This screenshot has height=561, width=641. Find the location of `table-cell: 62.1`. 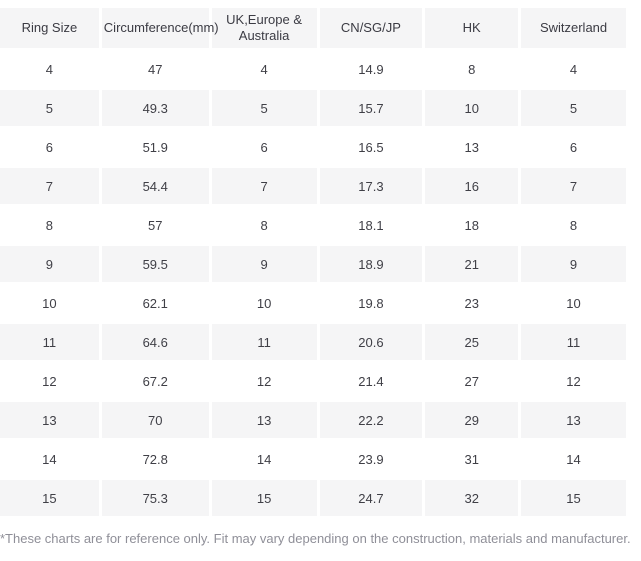

table-cell: 62.1 is located at coordinates (155, 303).